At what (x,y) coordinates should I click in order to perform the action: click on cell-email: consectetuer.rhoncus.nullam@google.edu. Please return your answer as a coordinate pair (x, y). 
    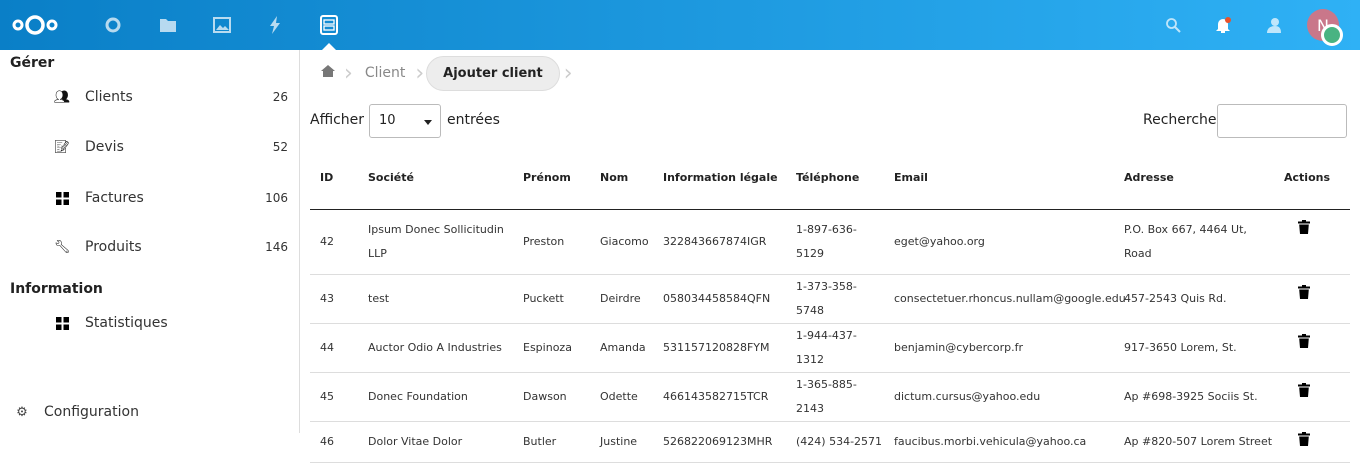
    Looking at the image, I should click on (1005, 299).